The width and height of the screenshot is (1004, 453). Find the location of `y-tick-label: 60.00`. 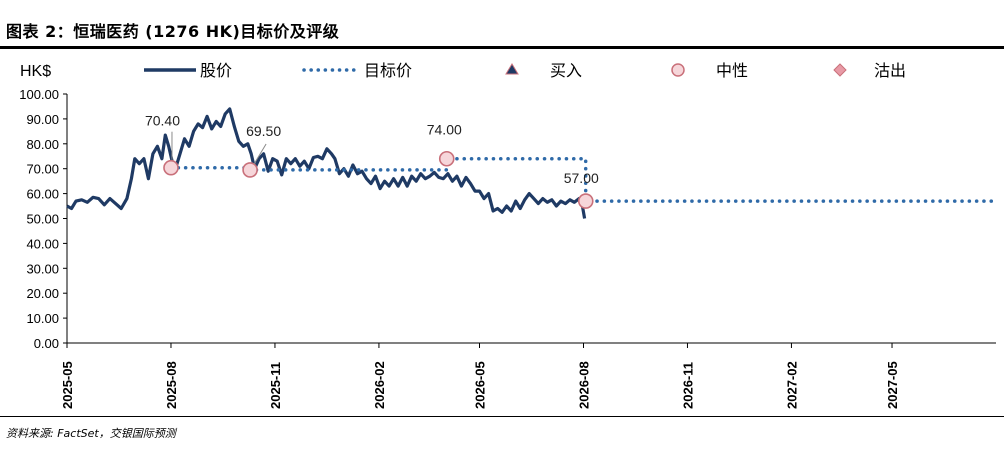

y-tick-label: 60.00 is located at coordinates (42, 194).